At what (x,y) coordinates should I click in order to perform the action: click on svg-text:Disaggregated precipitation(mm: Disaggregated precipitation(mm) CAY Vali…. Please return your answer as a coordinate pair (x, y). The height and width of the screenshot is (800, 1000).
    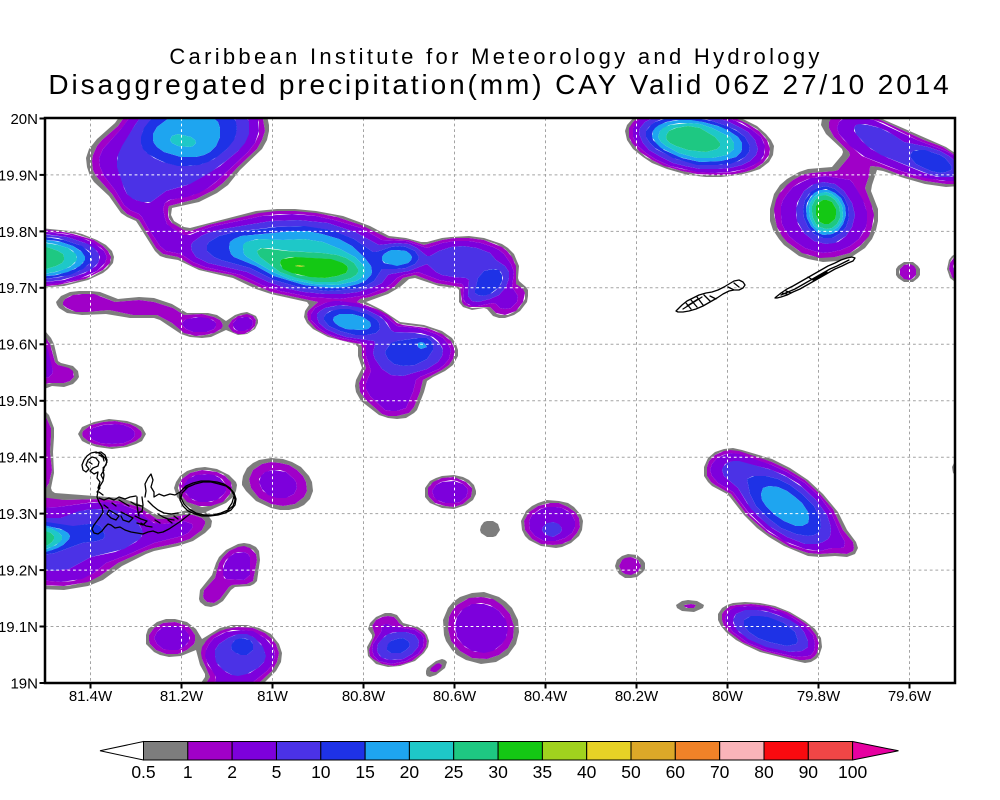
    Looking at the image, I should click on (499, 84).